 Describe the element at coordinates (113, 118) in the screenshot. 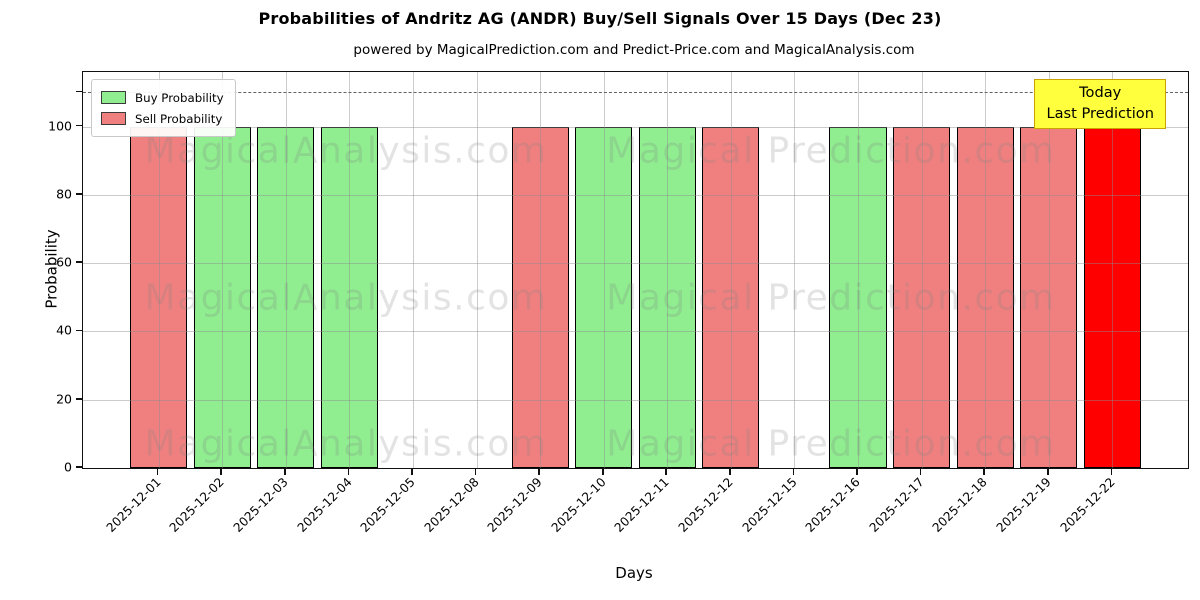

I see `sell-probability-swatch` at that location.